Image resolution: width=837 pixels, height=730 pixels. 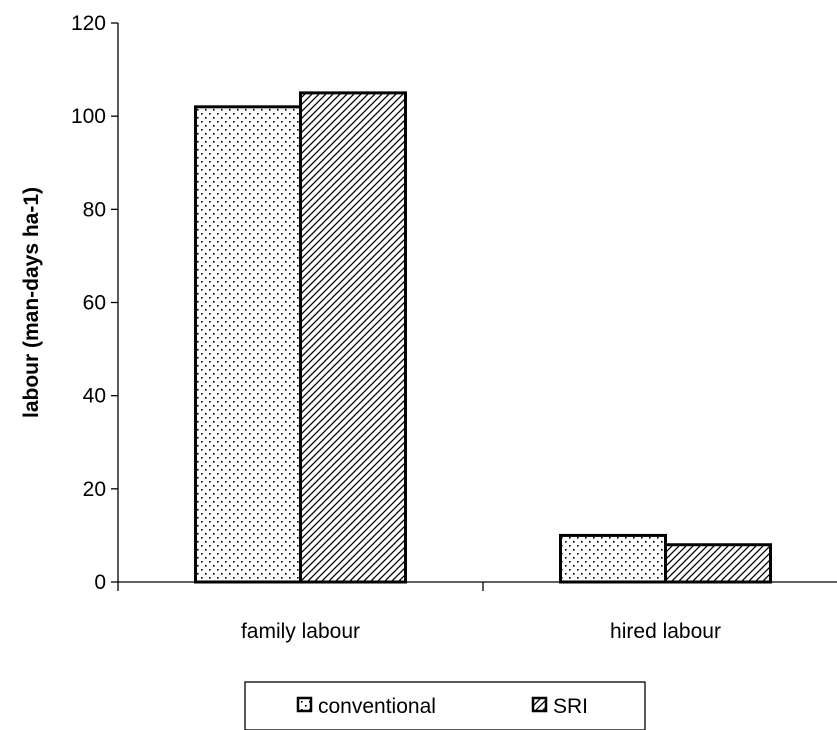 What do you see at coordinates (539, 704) in the screenshot?
I see `legend-swatch-sri` at bounding box center [539, 704].